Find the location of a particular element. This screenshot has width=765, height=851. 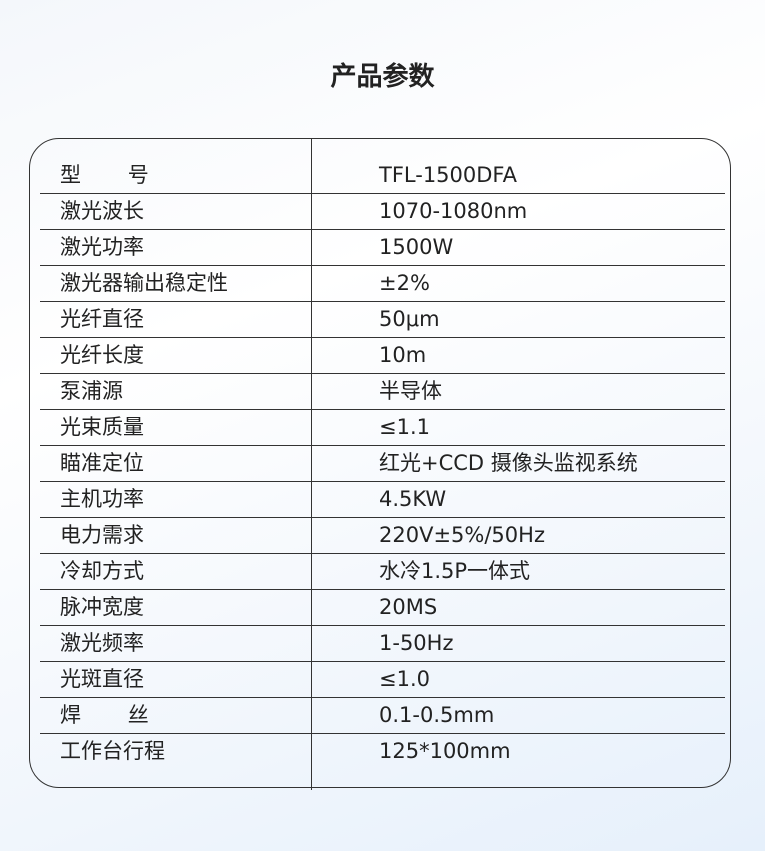

row-value: 红光+CCD 摄像头监视系统 is located at coordinates (508, 463).